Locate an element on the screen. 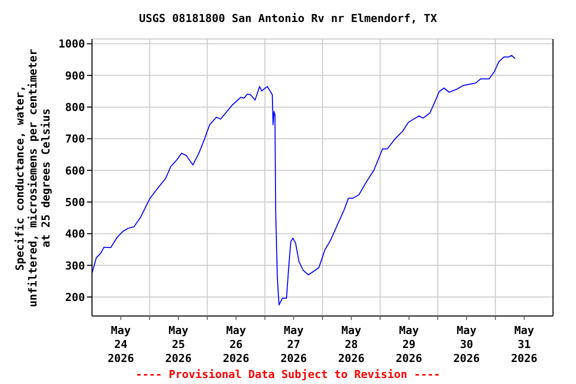  y-tick-label: 300 is located at coordinates (75, 265).